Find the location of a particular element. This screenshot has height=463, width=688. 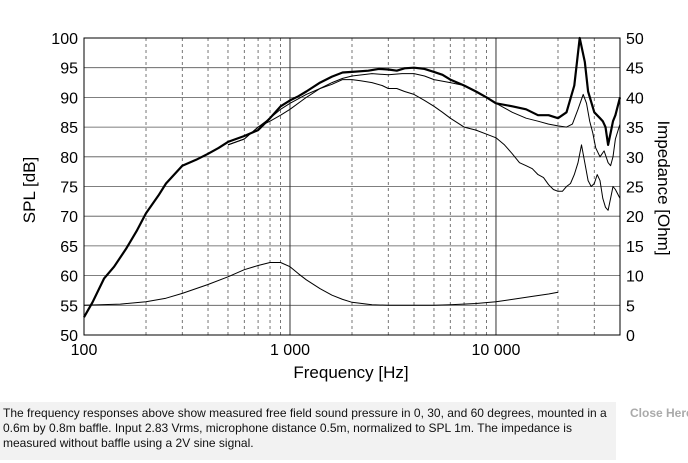

y-tick-label-left: 90 is located at coordinates (69, 98).